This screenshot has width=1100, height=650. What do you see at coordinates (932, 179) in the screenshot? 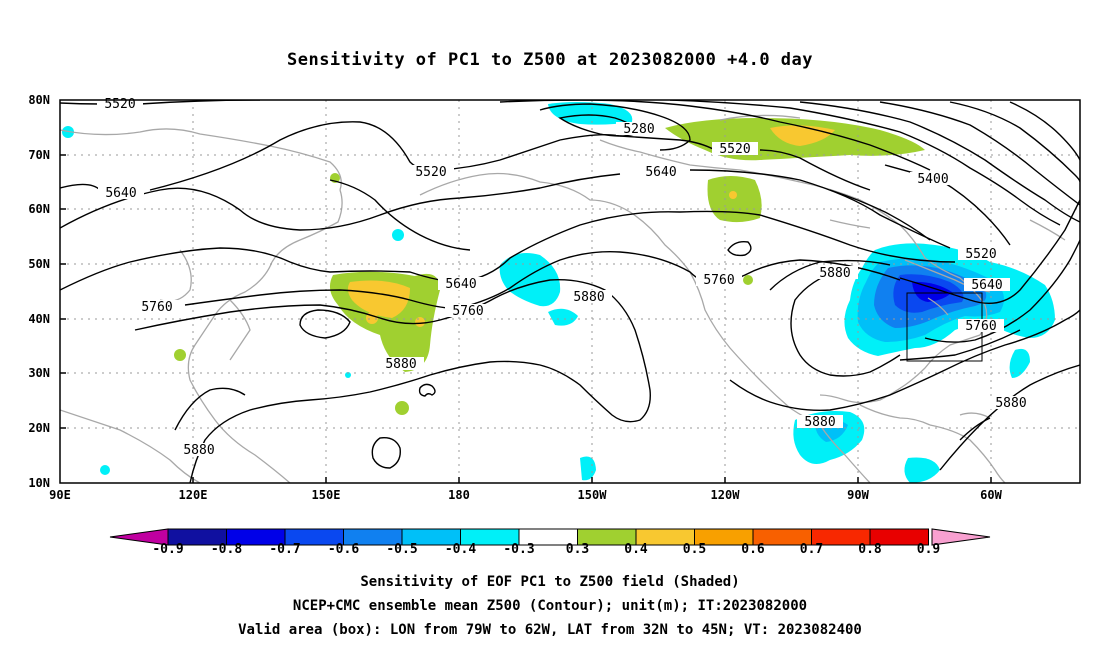
I see `contour-label: 5400` at bounding box center [932, 179].